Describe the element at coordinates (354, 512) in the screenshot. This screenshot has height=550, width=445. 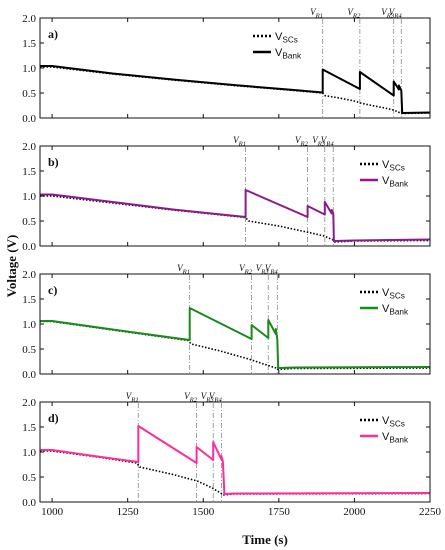
I see `x-tick-label: 2000` at that location.